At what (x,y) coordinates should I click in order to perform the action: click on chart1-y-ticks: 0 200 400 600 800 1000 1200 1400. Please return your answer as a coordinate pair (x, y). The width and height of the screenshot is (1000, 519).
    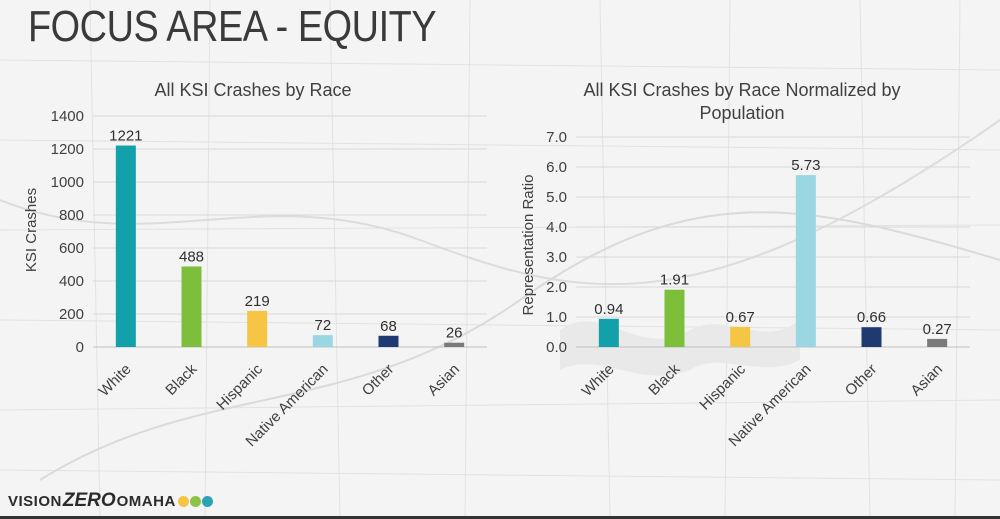
    Looking at the image, I should click on (67, 232).